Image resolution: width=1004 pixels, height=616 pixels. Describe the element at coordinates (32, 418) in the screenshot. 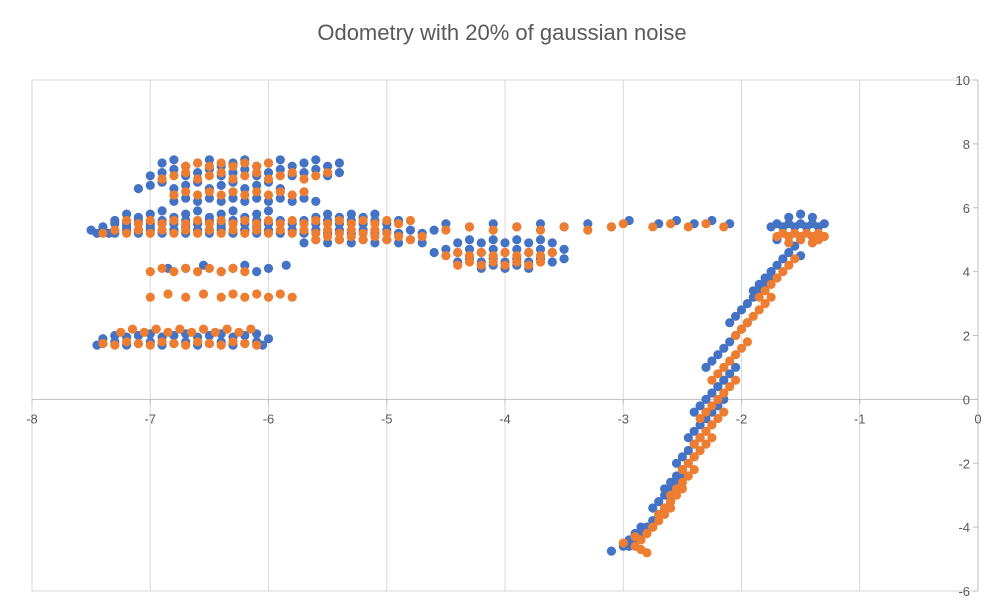

I see `x-tick-label: -8` at that location.